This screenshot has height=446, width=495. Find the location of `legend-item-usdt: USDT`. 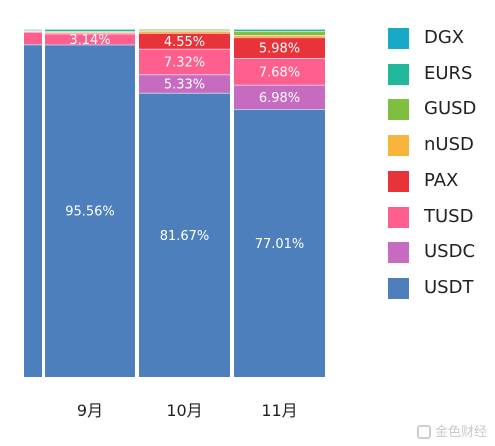

legend-item-usdt: USDT is located at coordinates (438, 289).